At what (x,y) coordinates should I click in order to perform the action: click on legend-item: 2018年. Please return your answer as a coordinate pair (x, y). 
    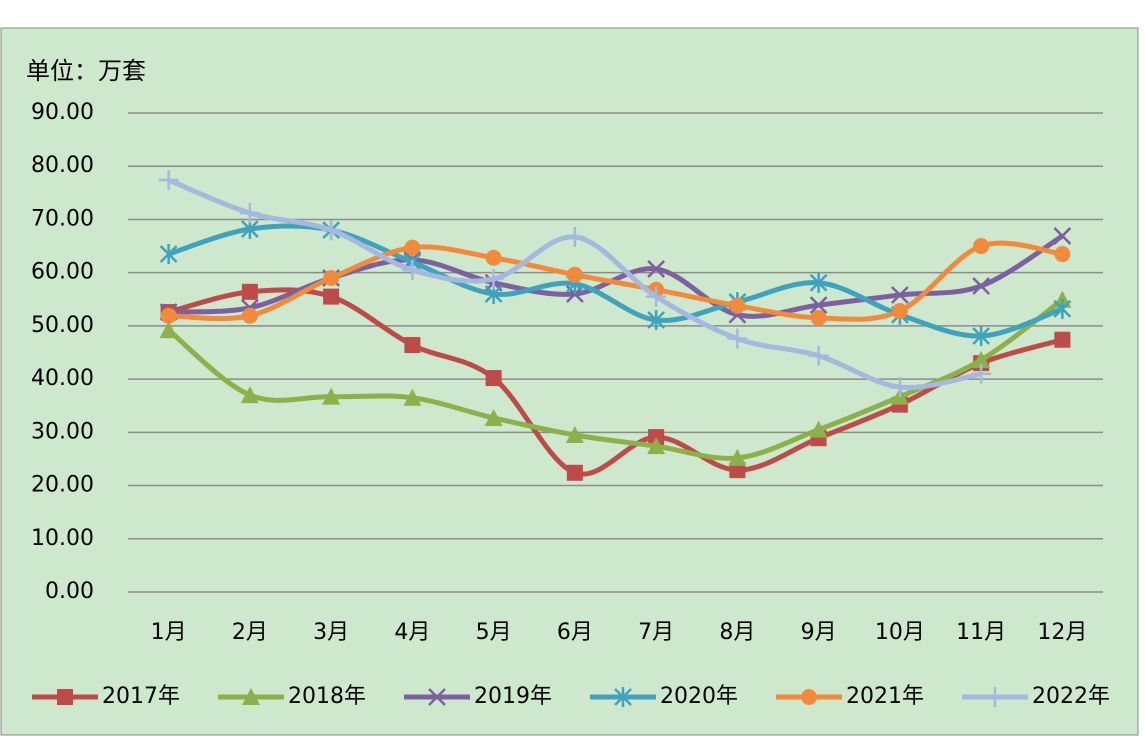
    Looking at the image, I should click on (292, 696).